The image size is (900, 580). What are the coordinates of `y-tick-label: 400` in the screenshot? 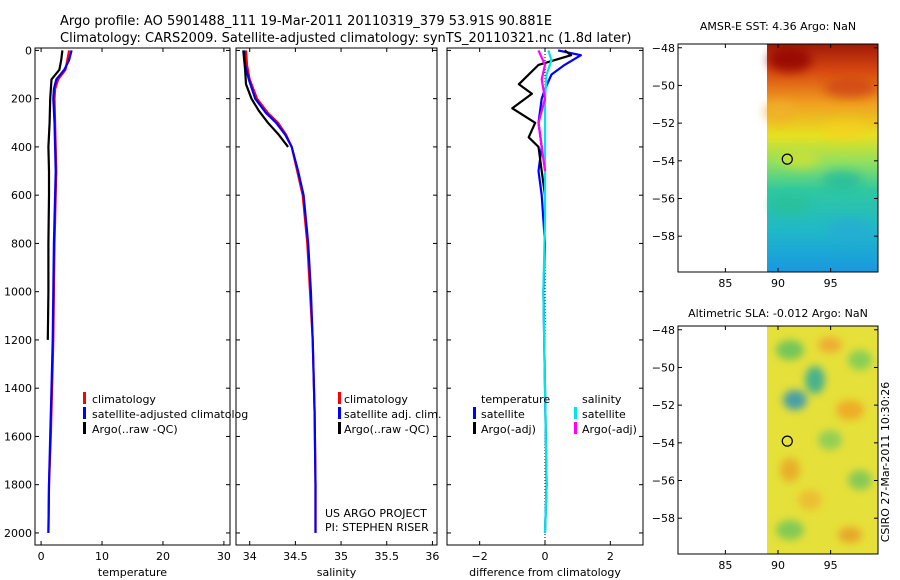 It's located at (21, 147).